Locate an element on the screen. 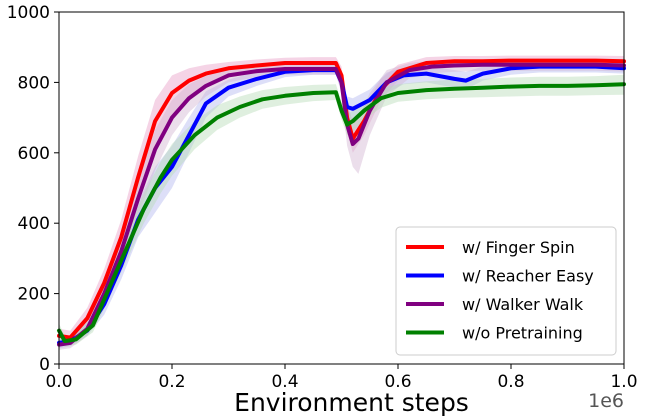 This screenshot has width=652, height=417. y-tick-label: 600 is located at coordinates (34, 154).